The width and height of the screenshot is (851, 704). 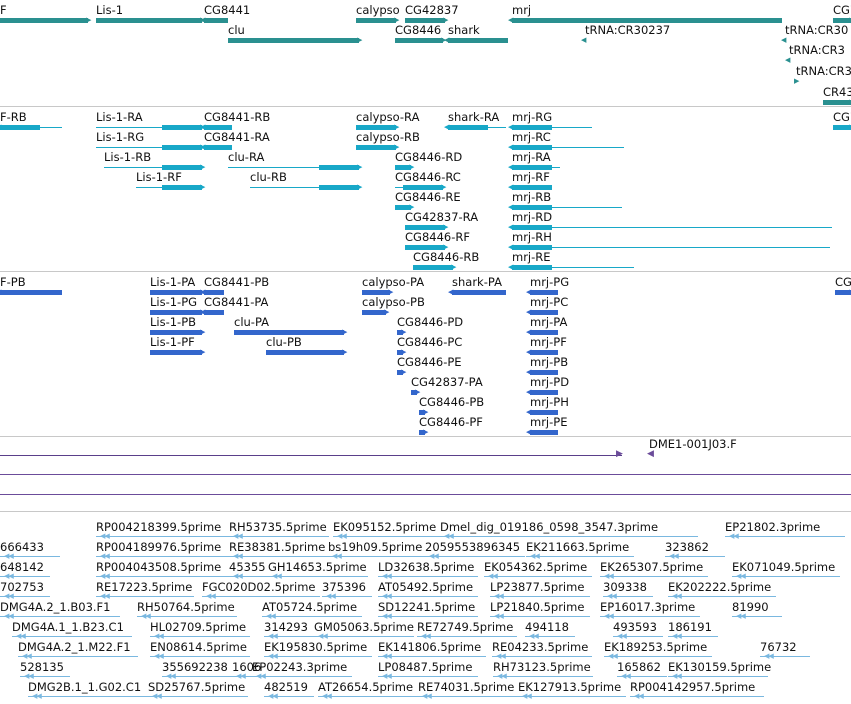 What do you see at coordinates (173, 282) in the screenshot?
I see `feature-label: Lis-1-PA` at bounding box center [173, 282].